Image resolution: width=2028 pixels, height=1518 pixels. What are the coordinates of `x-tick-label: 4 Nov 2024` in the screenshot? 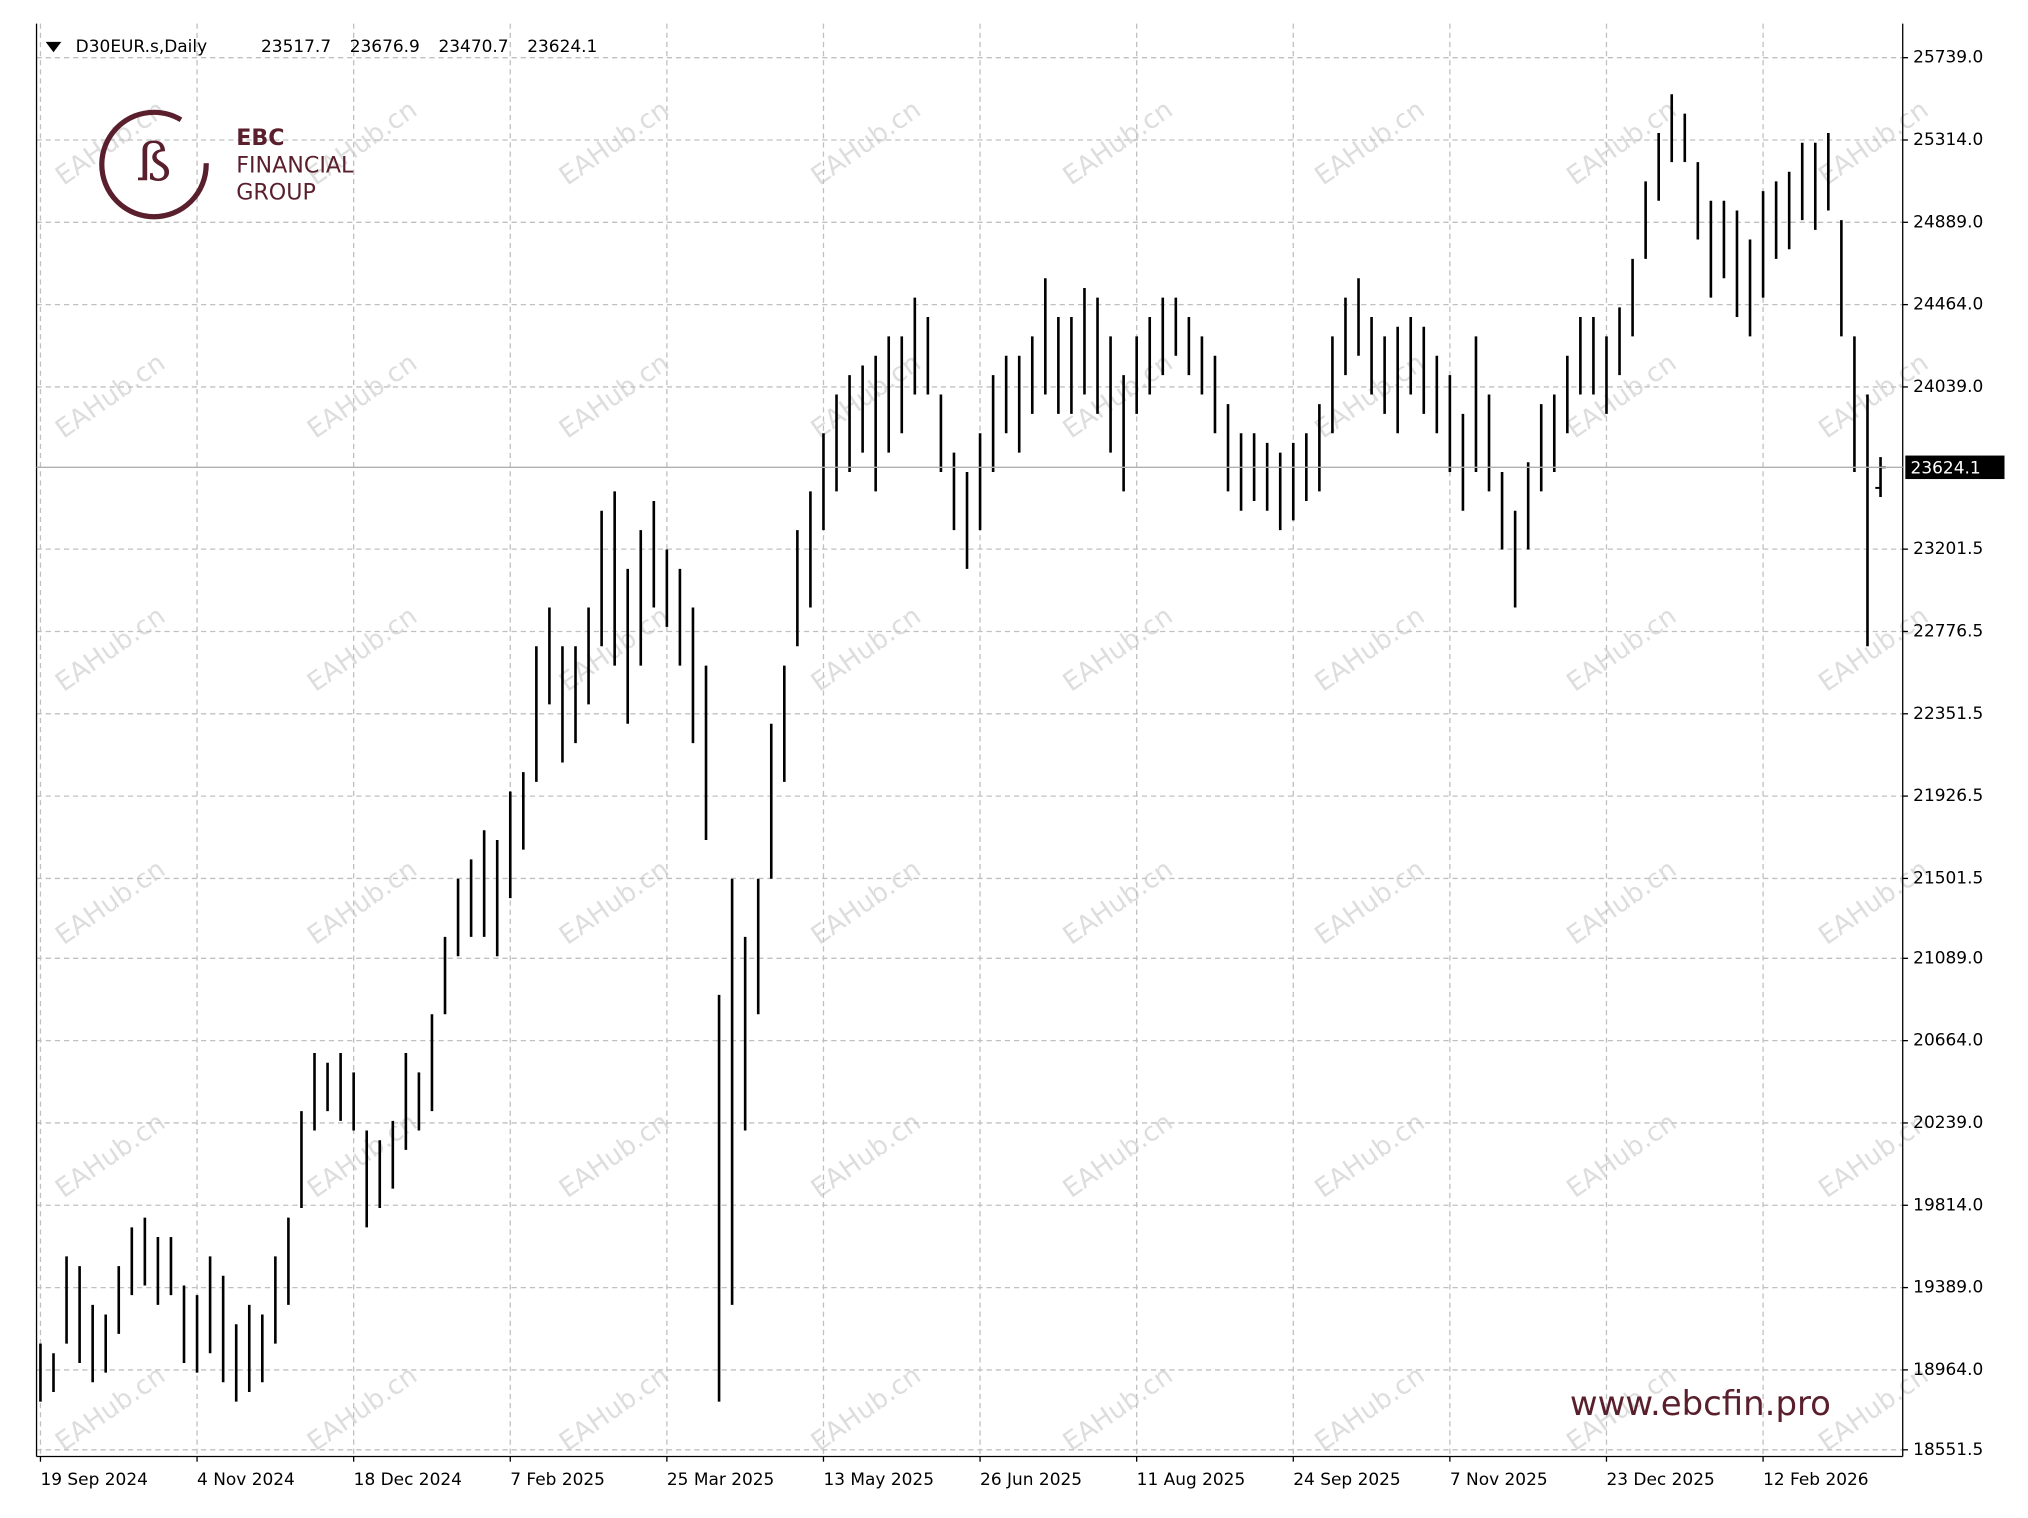 It's located at (246, 1479).